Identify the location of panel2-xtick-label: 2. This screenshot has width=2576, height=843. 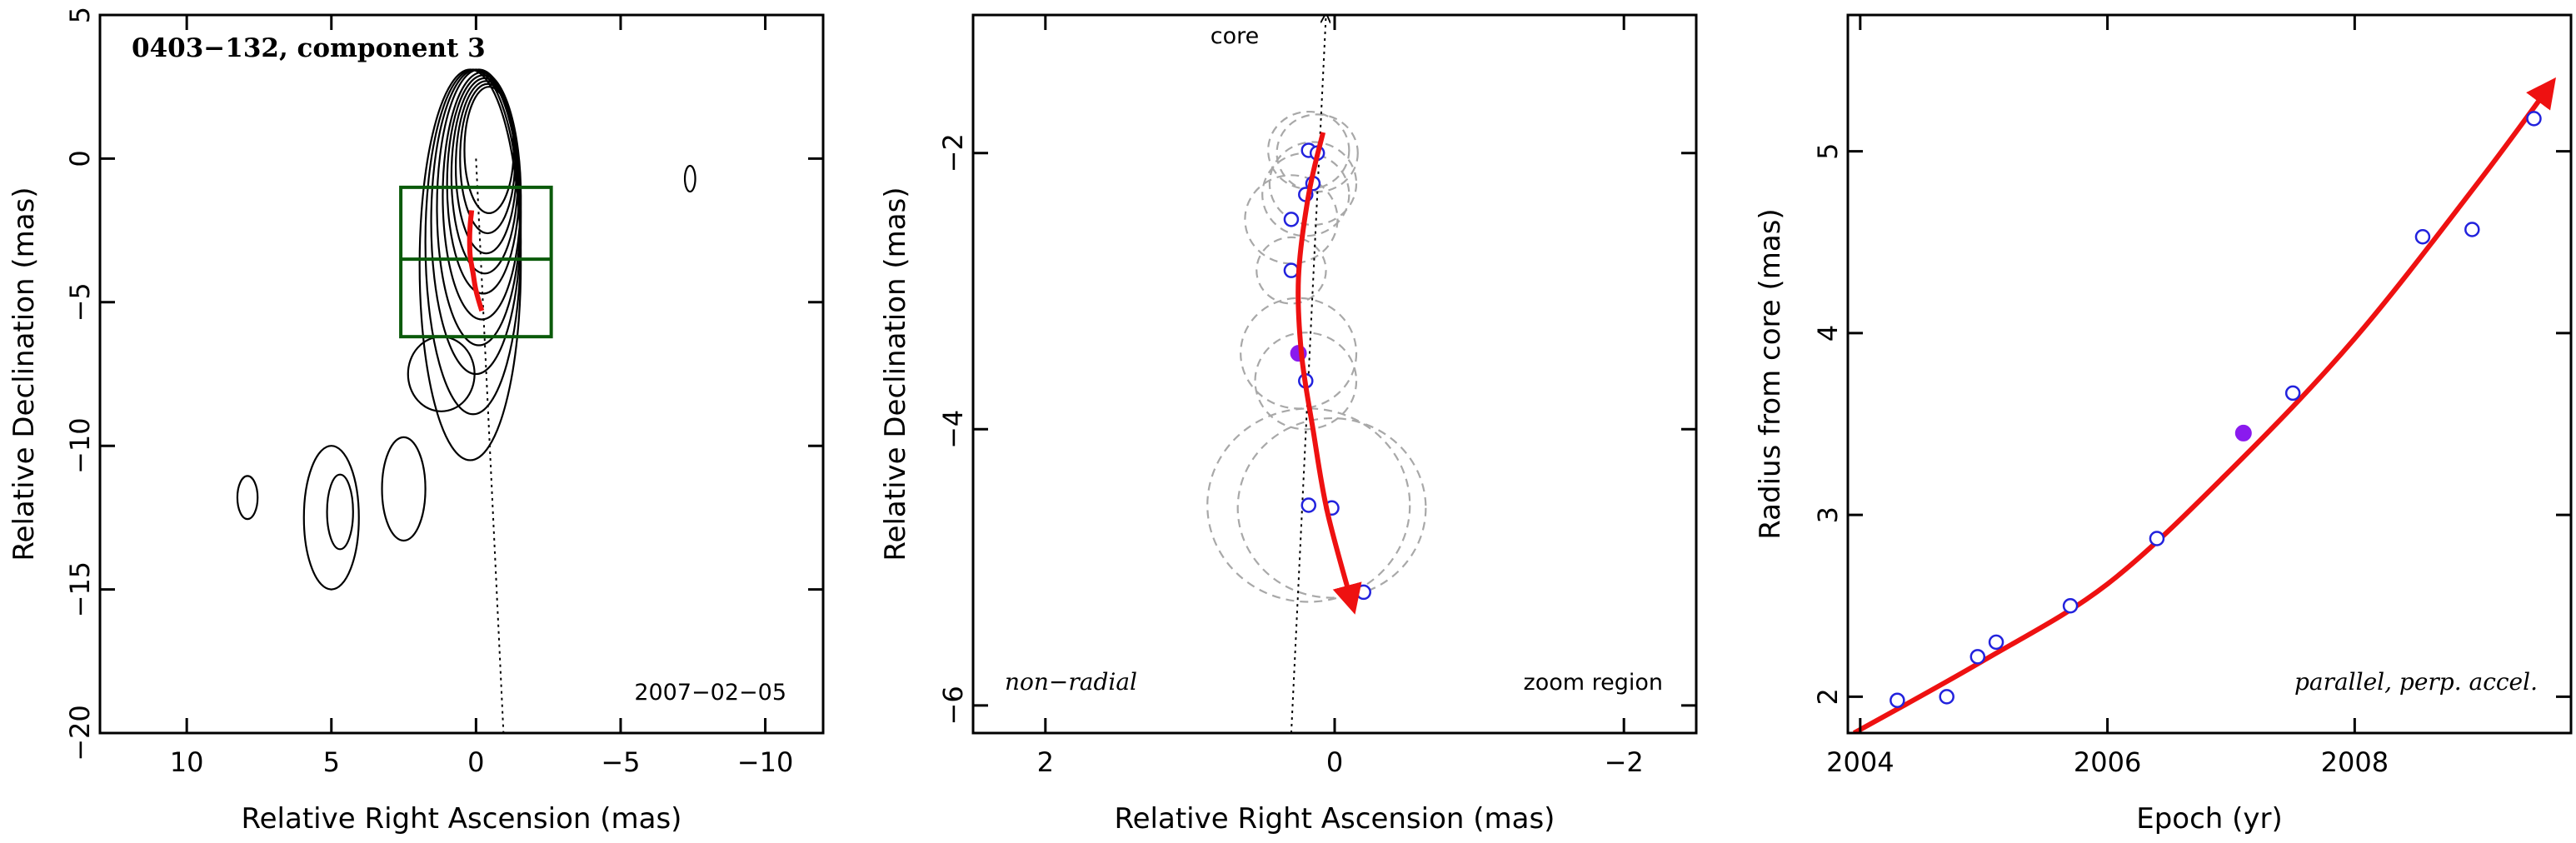
(1045, 762).